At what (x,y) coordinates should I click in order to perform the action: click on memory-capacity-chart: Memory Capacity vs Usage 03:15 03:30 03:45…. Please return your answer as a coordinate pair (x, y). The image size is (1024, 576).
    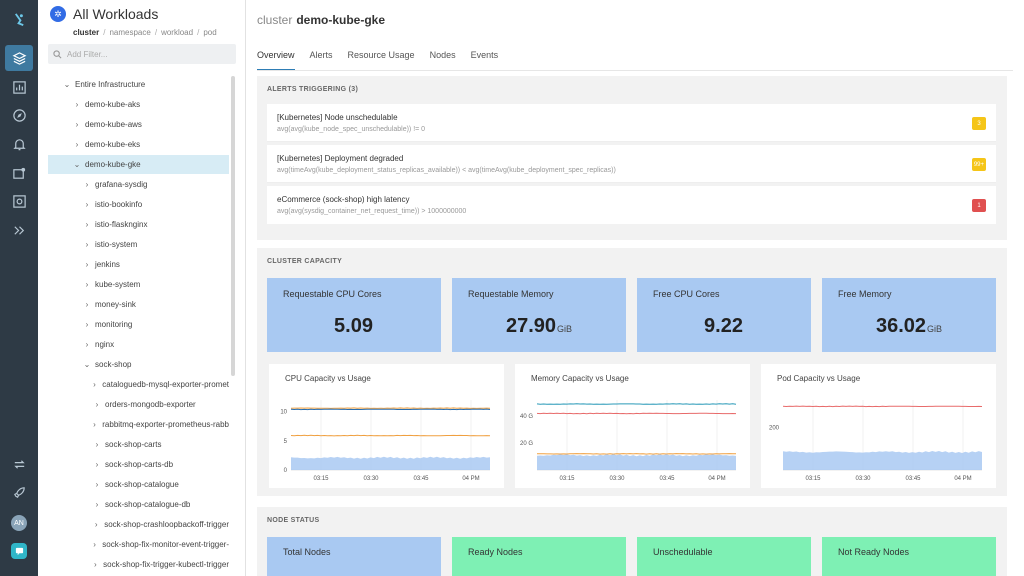
    Looking at the image, I should click on (632, 426).